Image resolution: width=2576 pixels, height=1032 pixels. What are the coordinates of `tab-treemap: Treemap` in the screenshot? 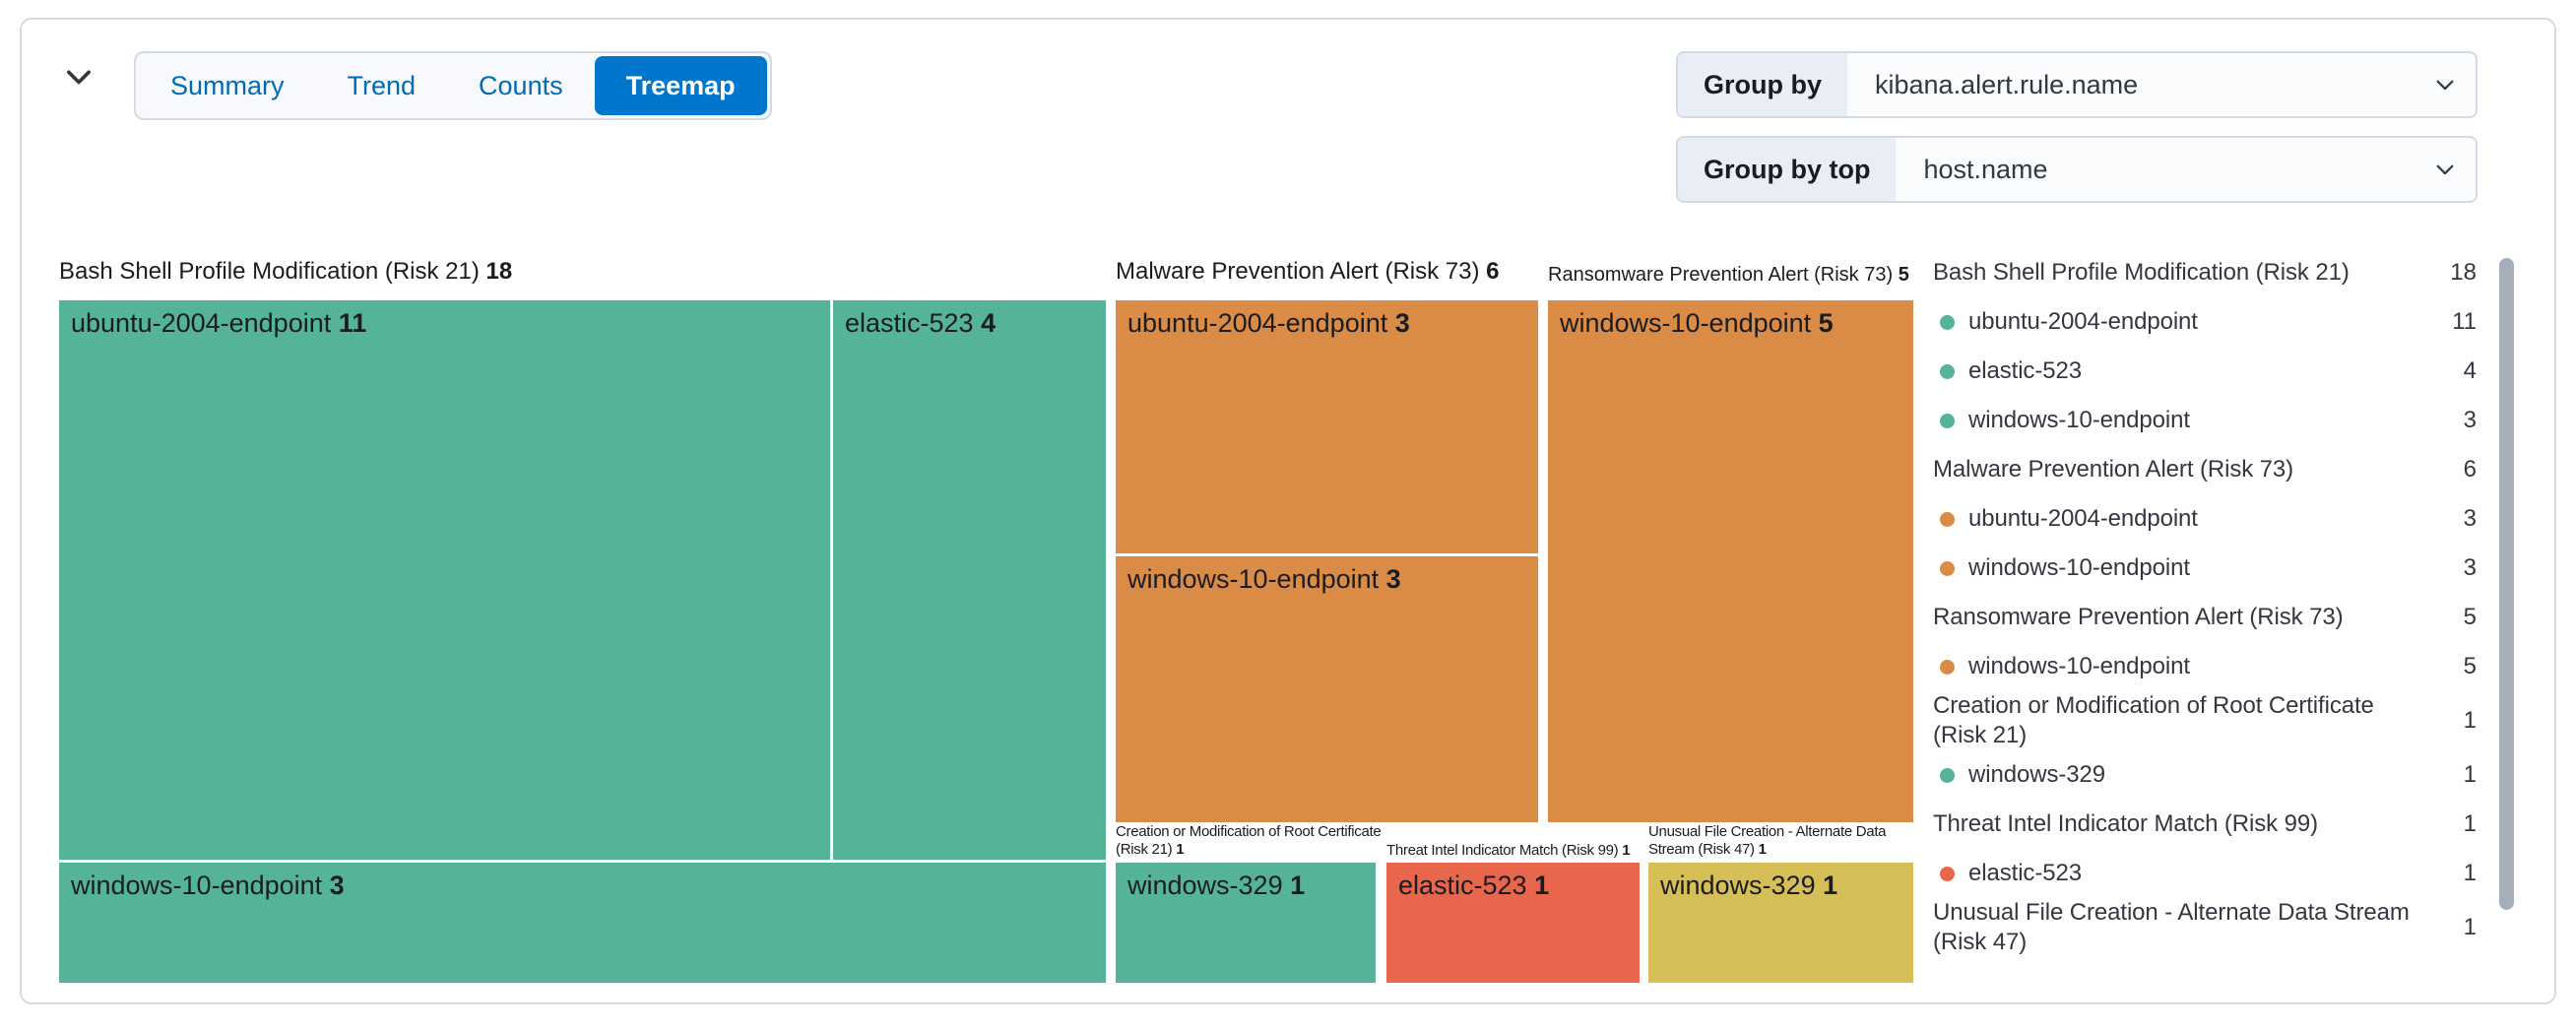 It's located at (680, 85).